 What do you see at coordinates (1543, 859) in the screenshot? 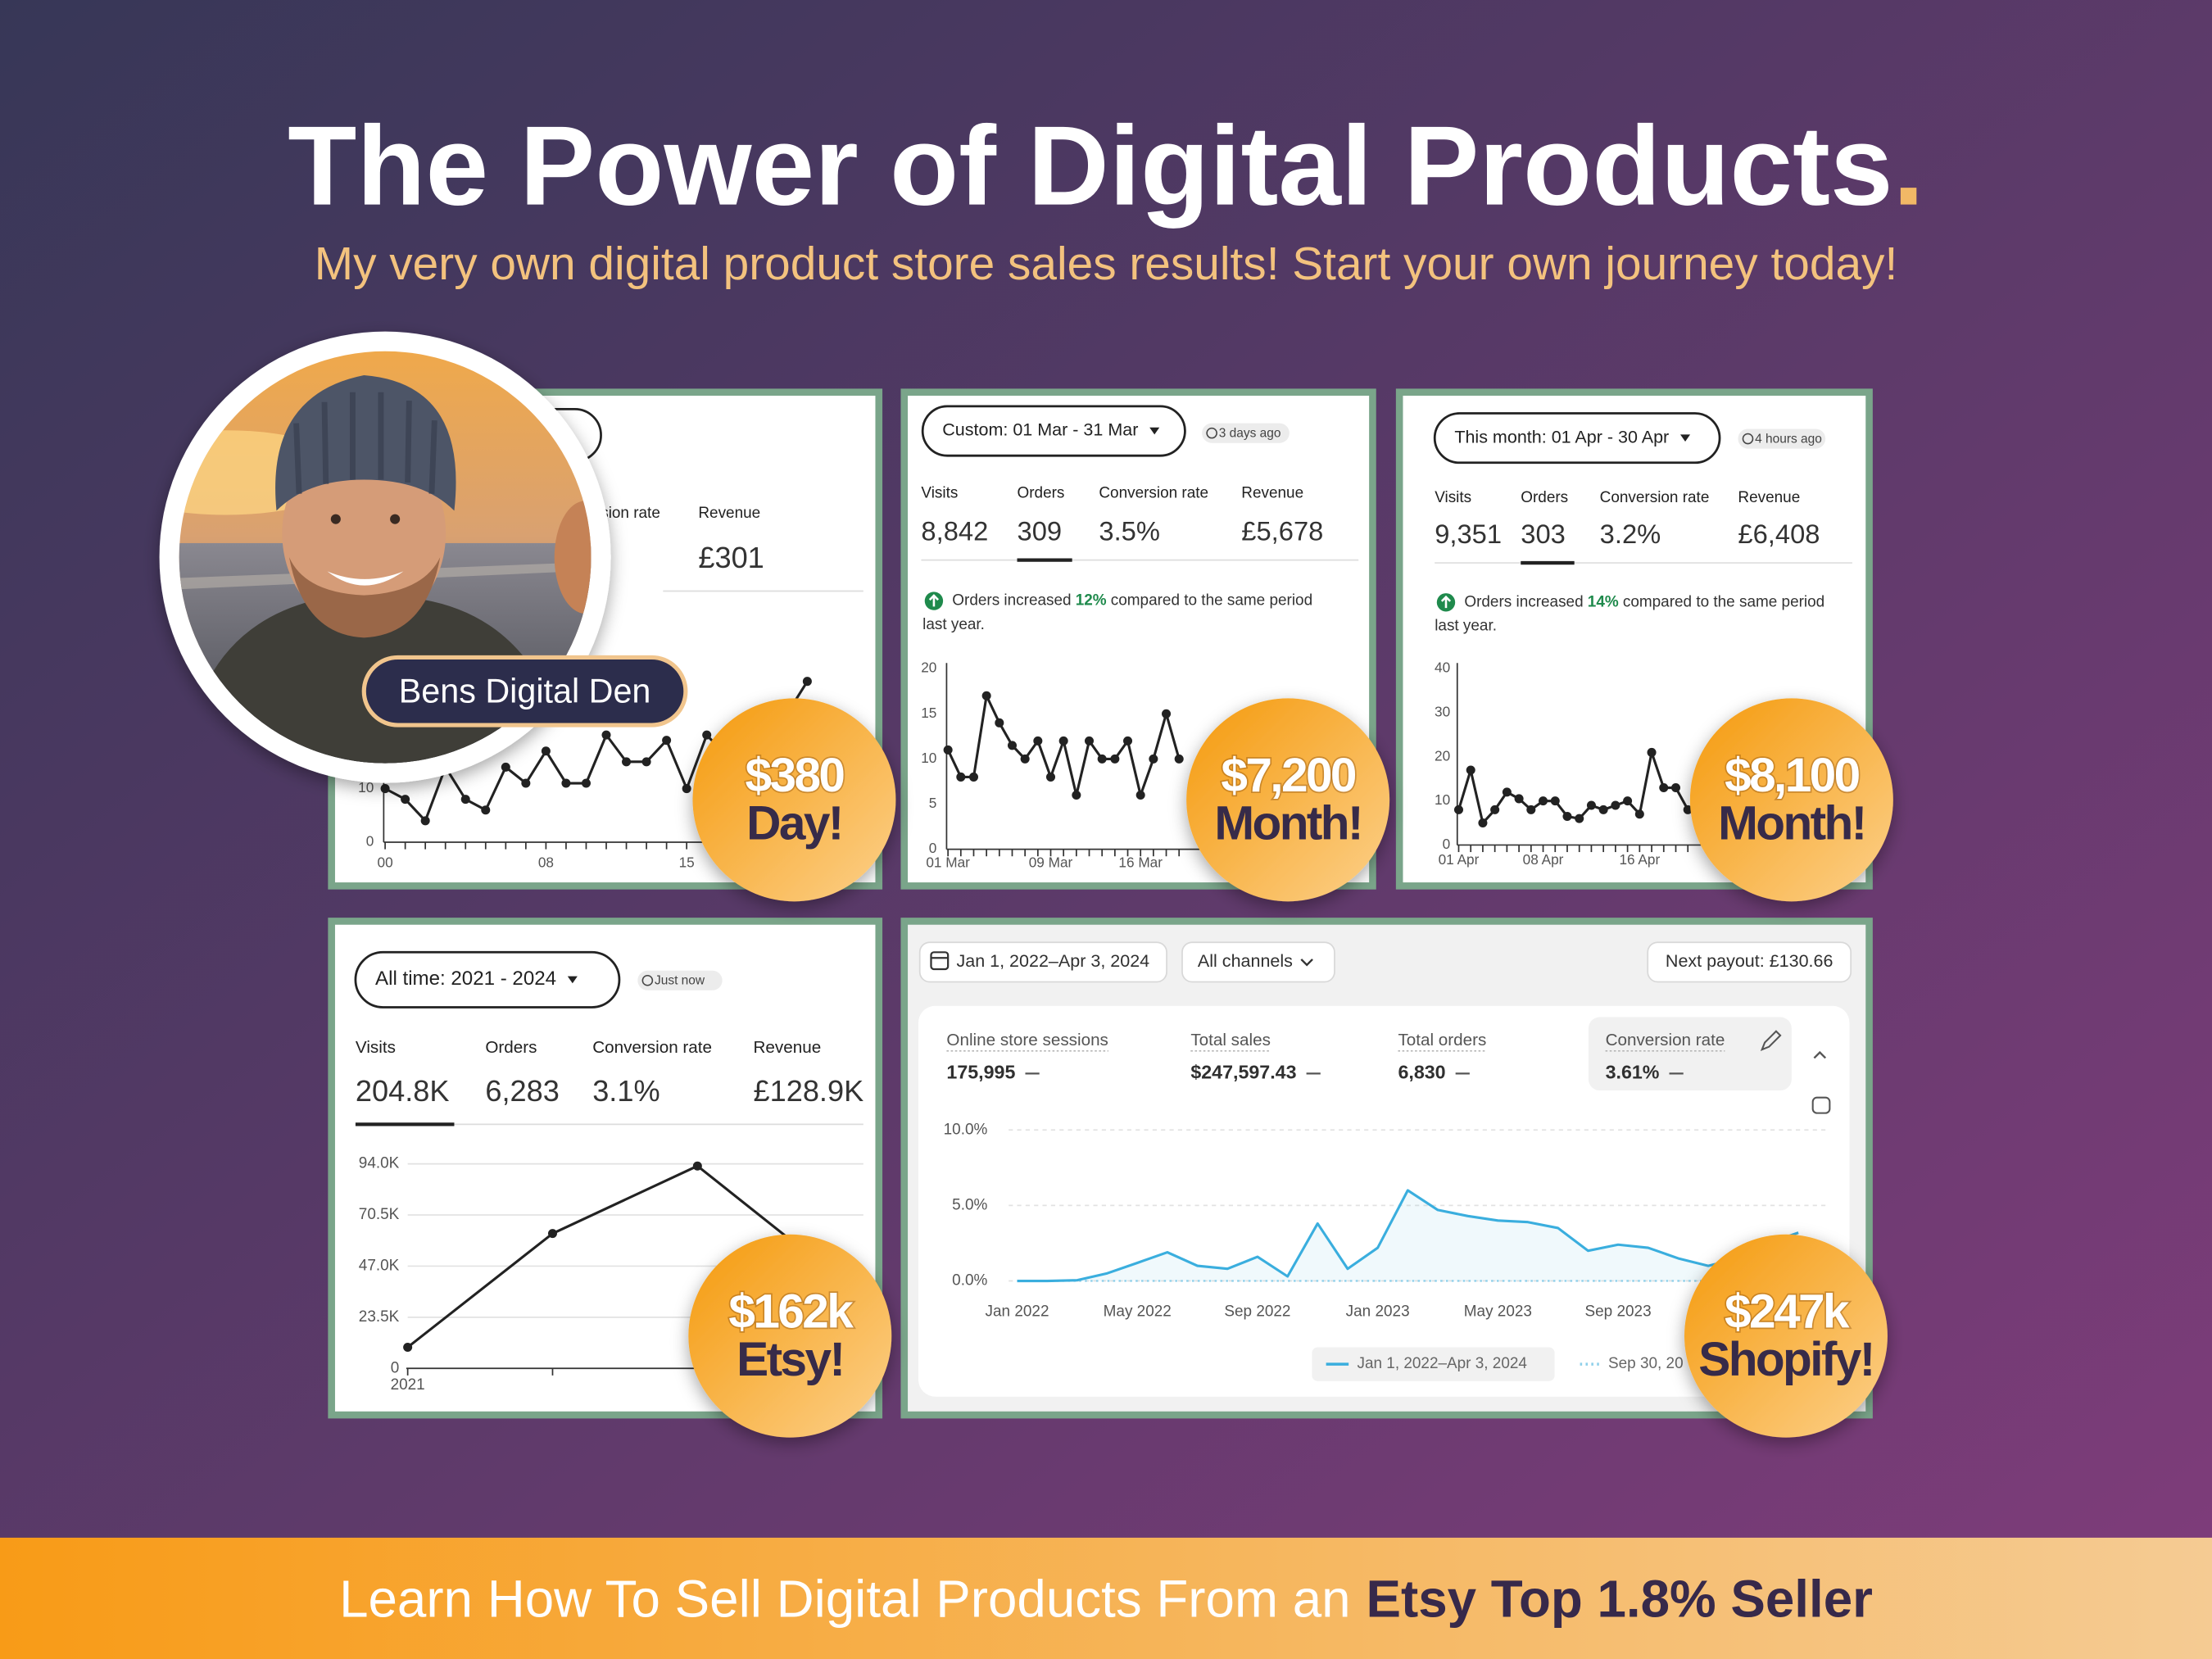
I see `x-tick-label: 08 Apr` at bounding box center [1543, 859].